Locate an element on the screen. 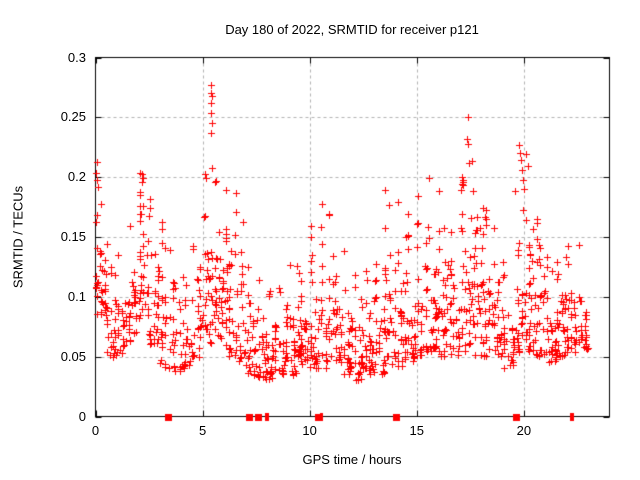  x-tick-label-15: 15 is located at coordinates (416, 430).